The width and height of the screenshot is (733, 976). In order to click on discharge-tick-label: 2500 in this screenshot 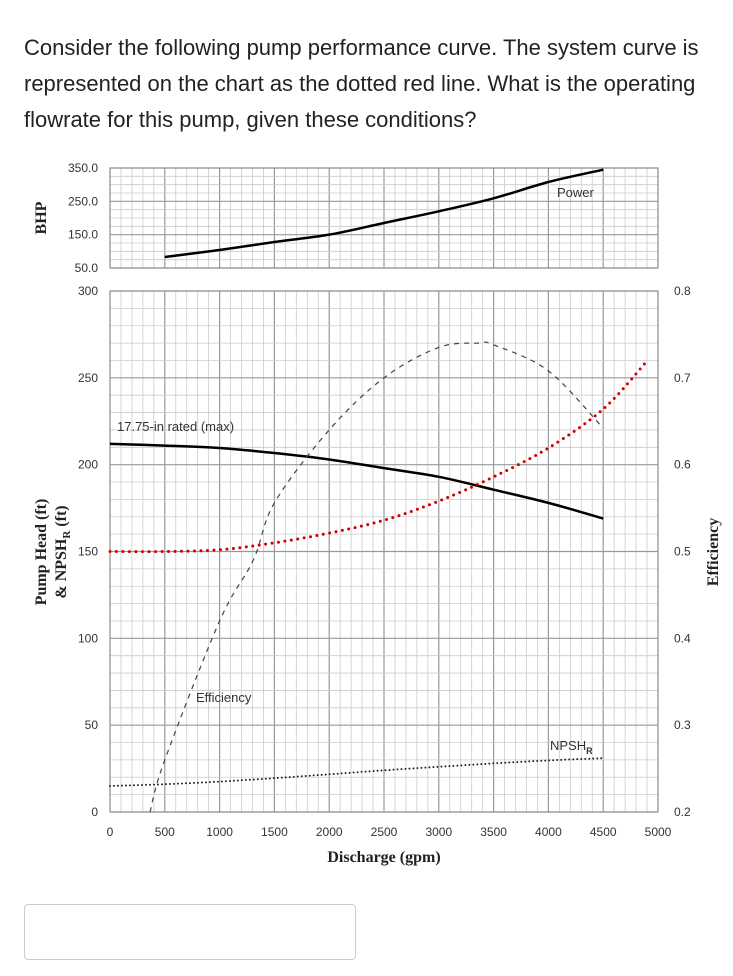, I will do `click(384, 832)`.